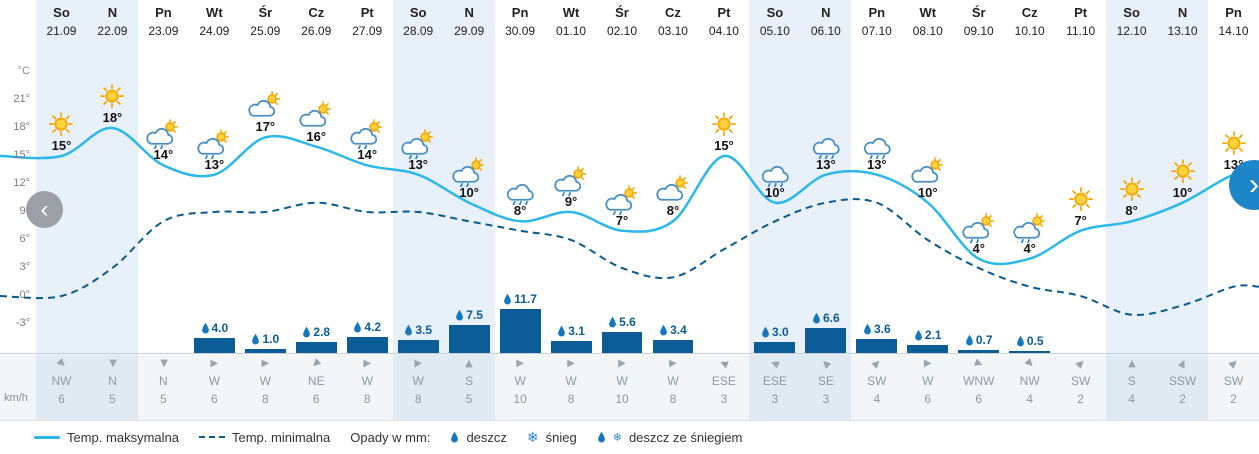 This screenshot has width=1259, height=454. Describe the element at coordinates (669, 437) in the screenshot. I see `legend-rain-snow: ❄ deszcz ze śniegiem` at that location.